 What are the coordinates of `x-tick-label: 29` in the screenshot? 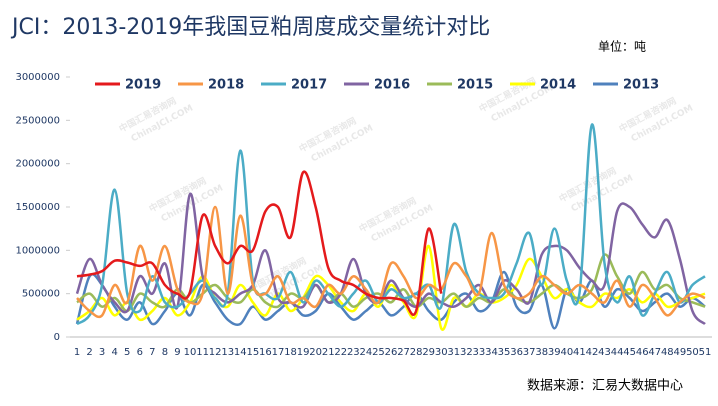 It's located at (428, 352).